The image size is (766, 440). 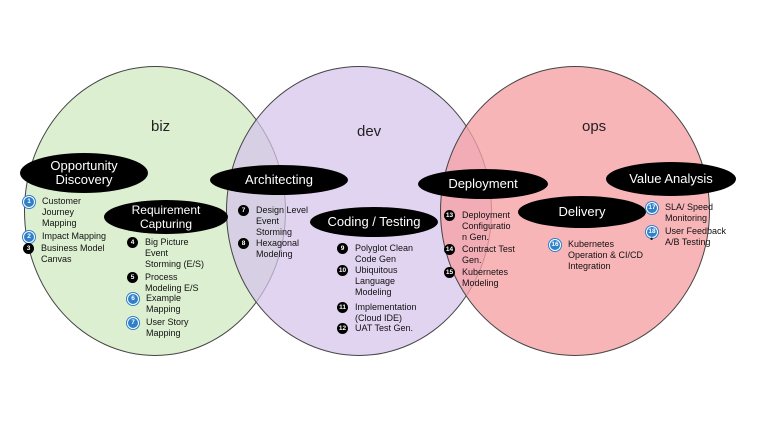 I want to click on item-big-picture-label: Big Picture Event Storming (E/S), so click(x=175, y=253).